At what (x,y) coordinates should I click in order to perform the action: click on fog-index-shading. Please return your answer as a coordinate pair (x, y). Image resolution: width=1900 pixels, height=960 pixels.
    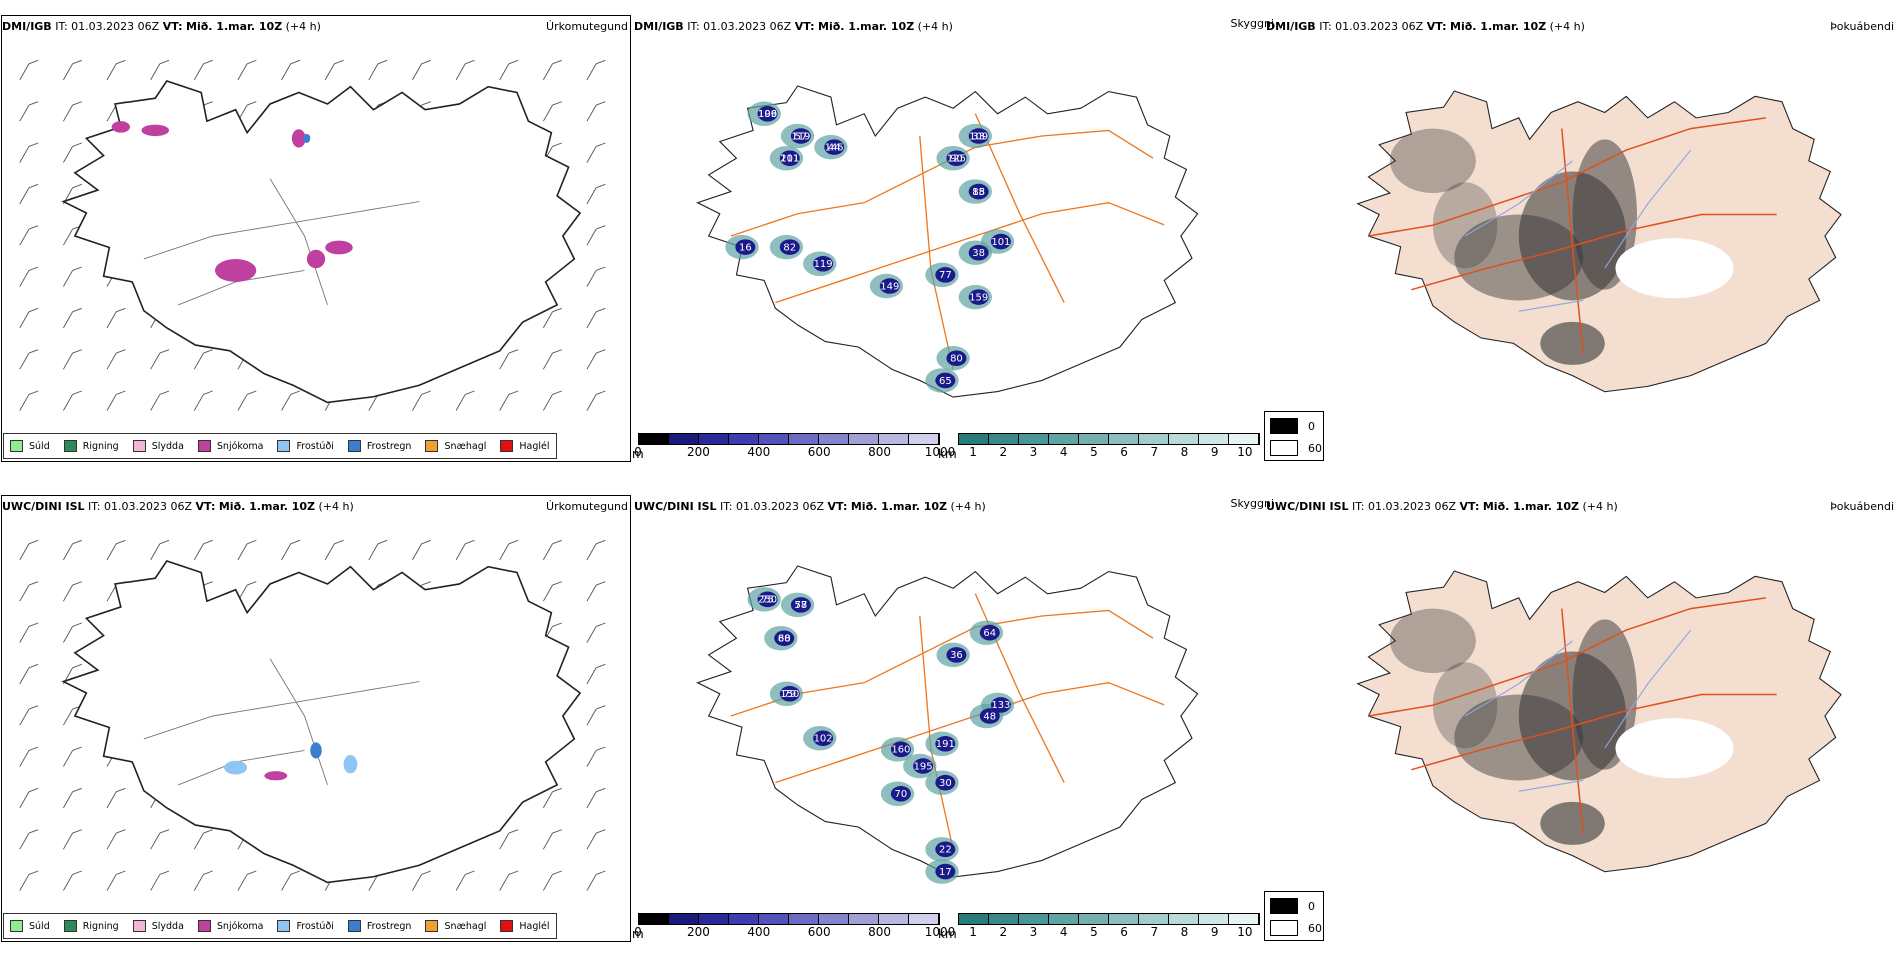
    Looking at the image, I should click on (1513, 246).